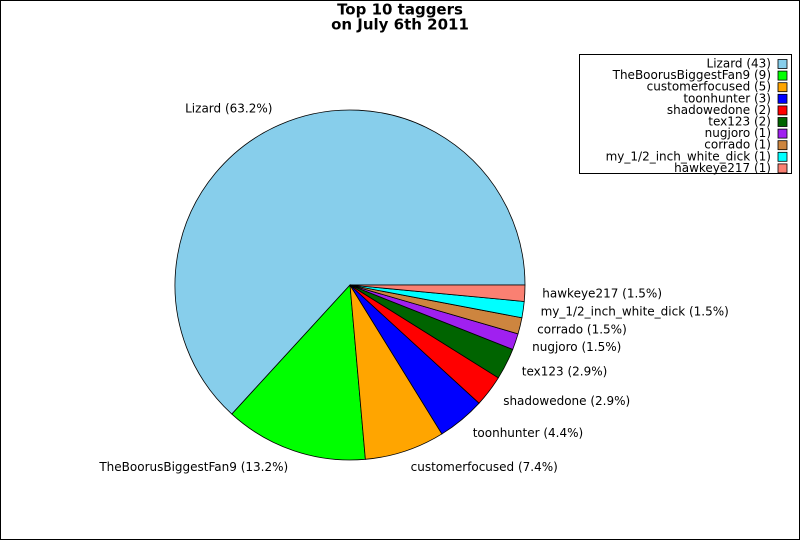 The image size is (800, 540). I want to click on chart-title: on July 6th 2011, so click(400, 25).